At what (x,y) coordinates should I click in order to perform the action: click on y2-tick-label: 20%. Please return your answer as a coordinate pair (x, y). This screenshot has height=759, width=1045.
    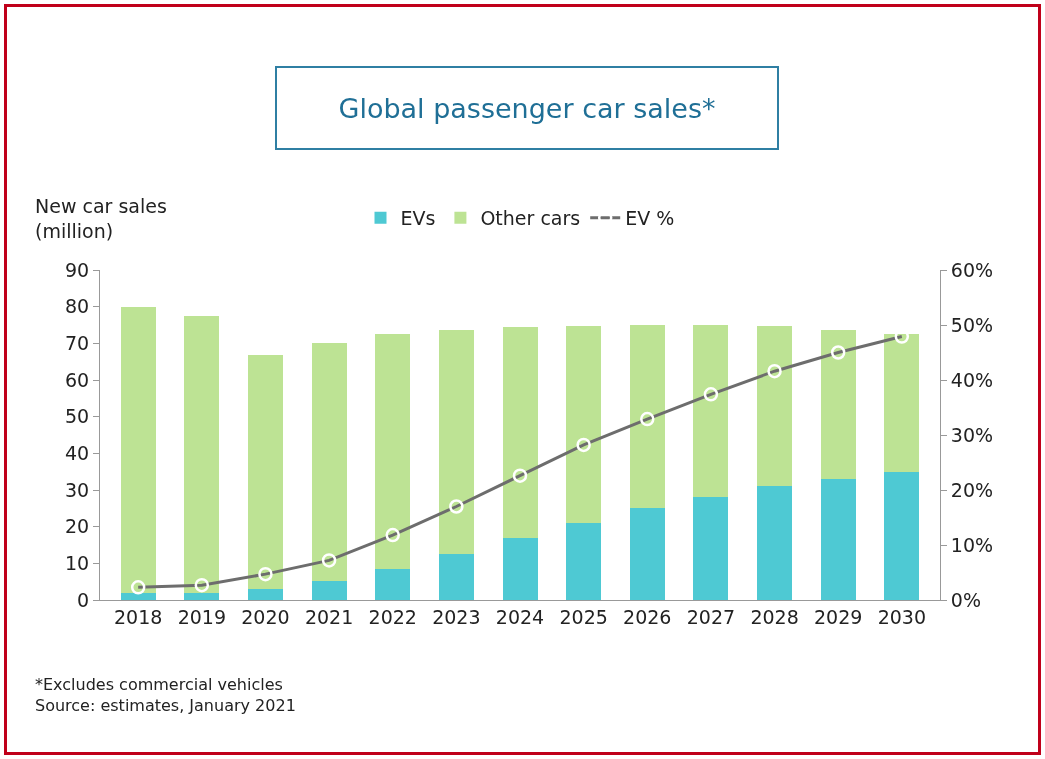
    Looking at the image, I should click on (972, 489).